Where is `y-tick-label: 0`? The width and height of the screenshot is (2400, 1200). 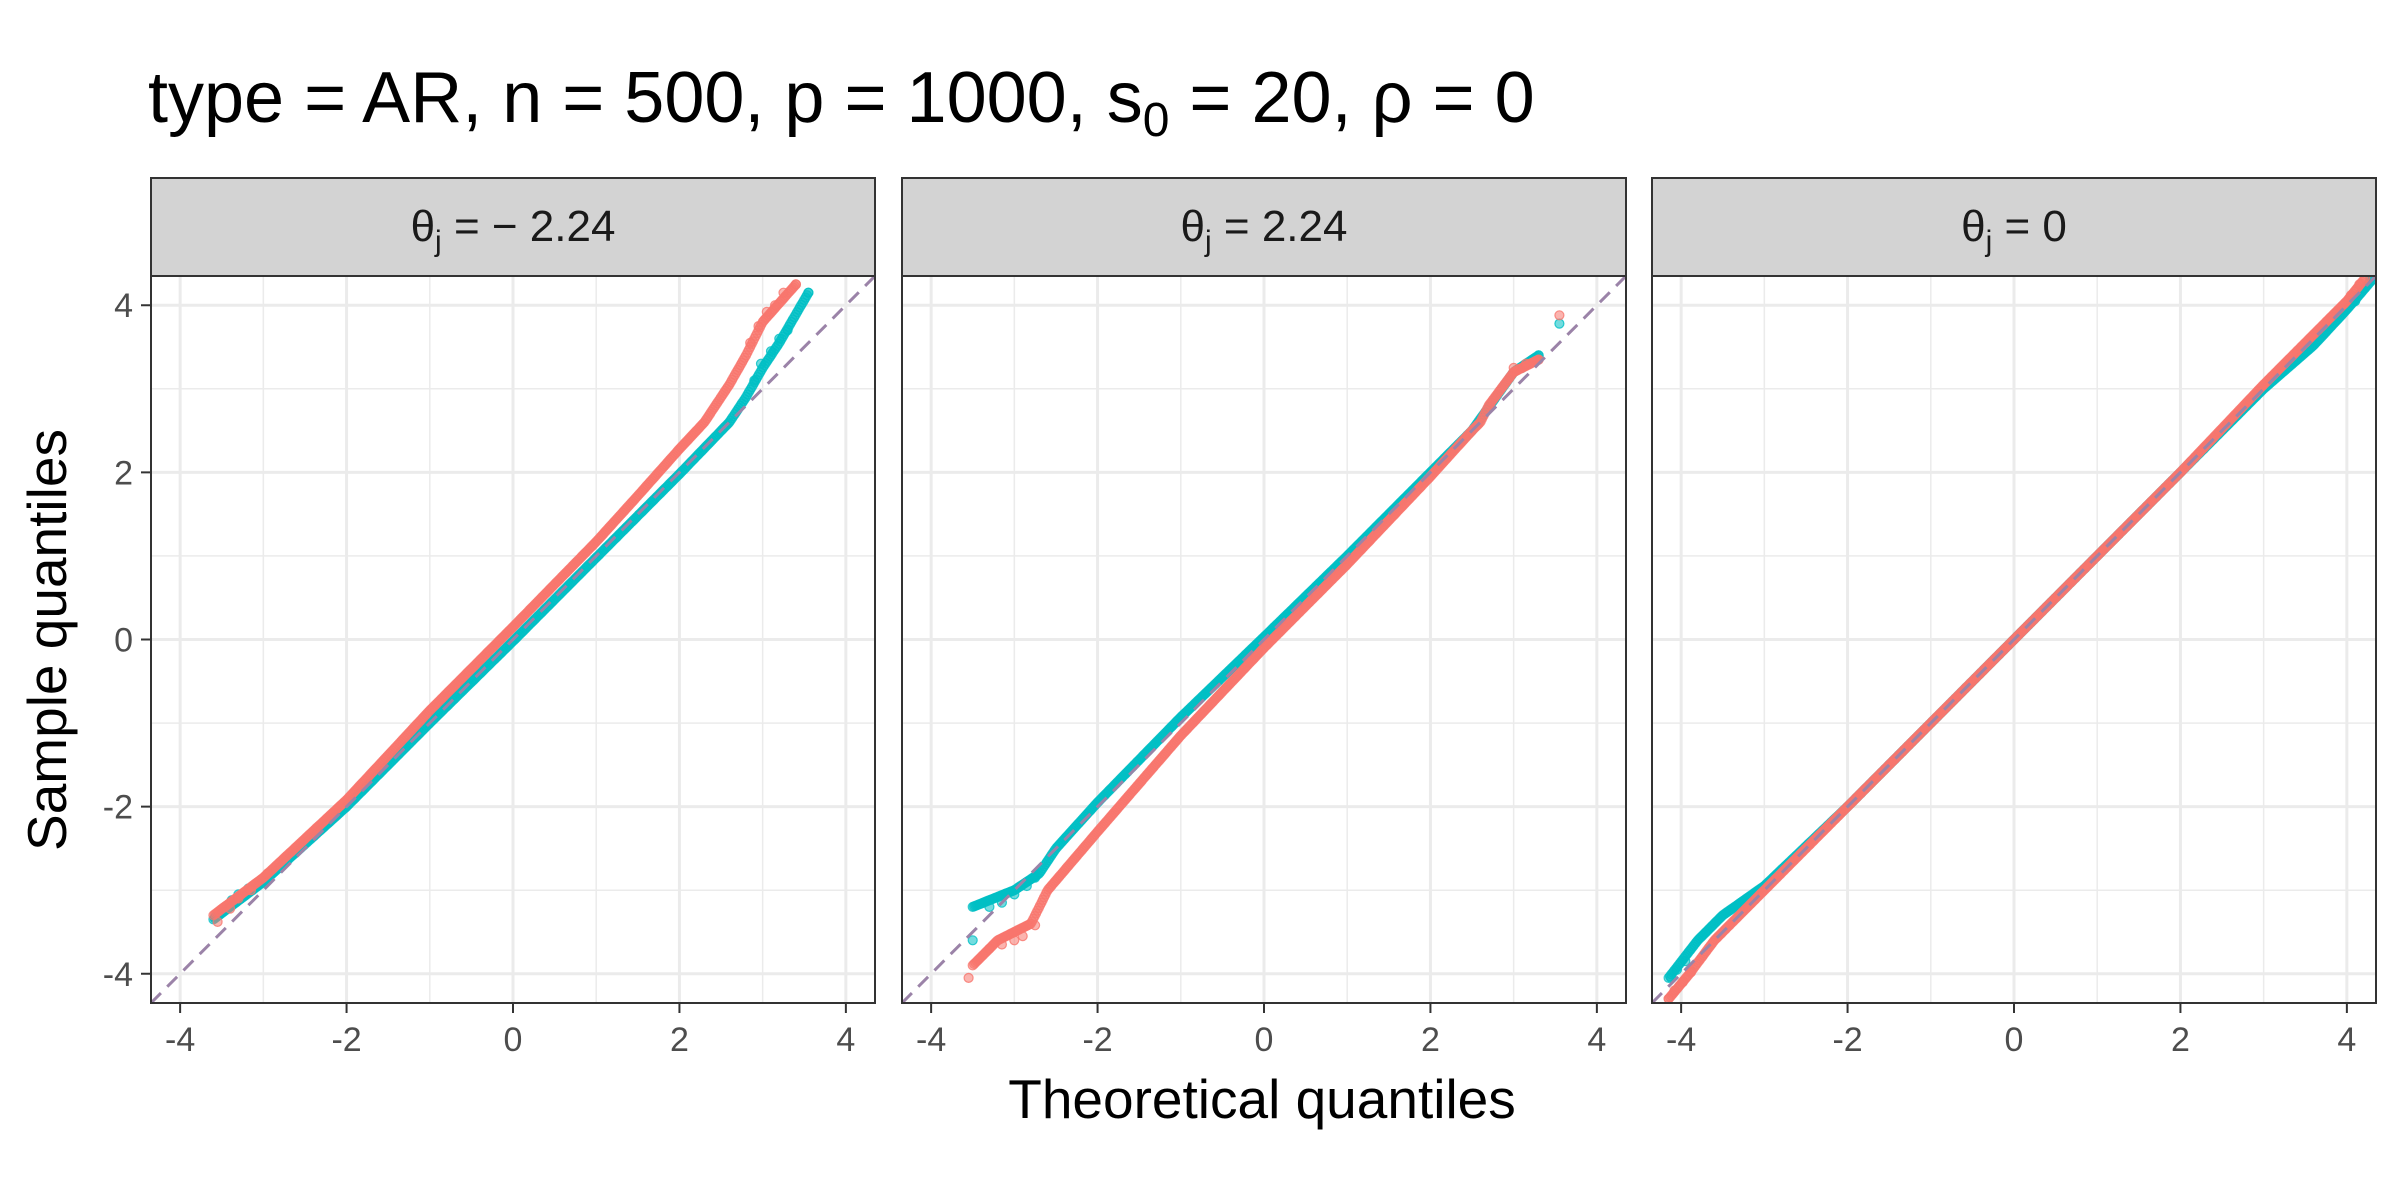 y-tick-label: 0 is located at coordinates (123, 641).